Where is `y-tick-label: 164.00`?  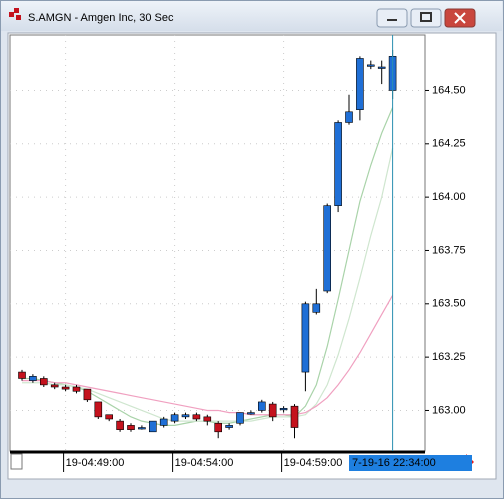 y-tick-label: 164.00 is located at coordinates (449, 197).